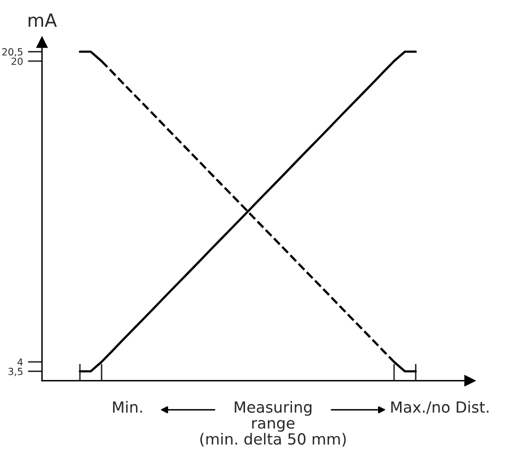 The height and width of the screenshot is (470, 525). I want to click on y-tick-label: 20, so click(17, 61).